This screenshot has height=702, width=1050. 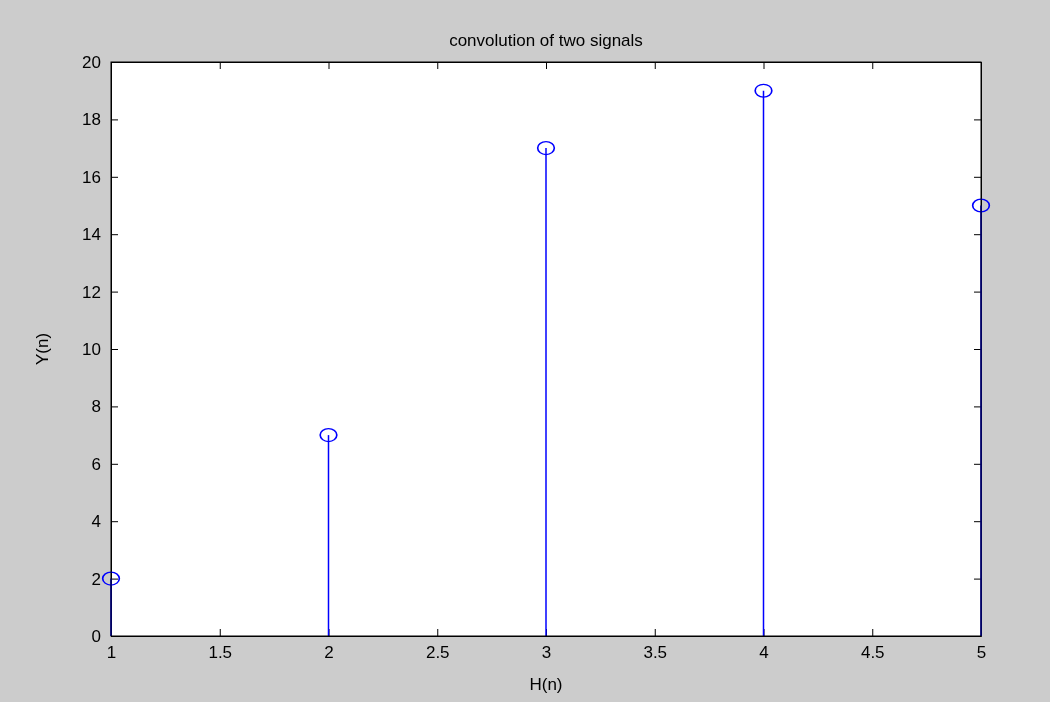 I want to click on x-tick-label: 4.5, so click(x=872, y=653).